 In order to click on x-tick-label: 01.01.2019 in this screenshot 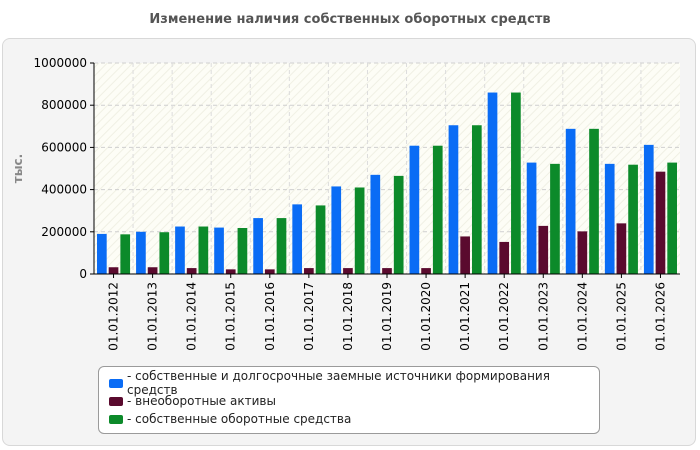, I will do `click(387, 316)`.